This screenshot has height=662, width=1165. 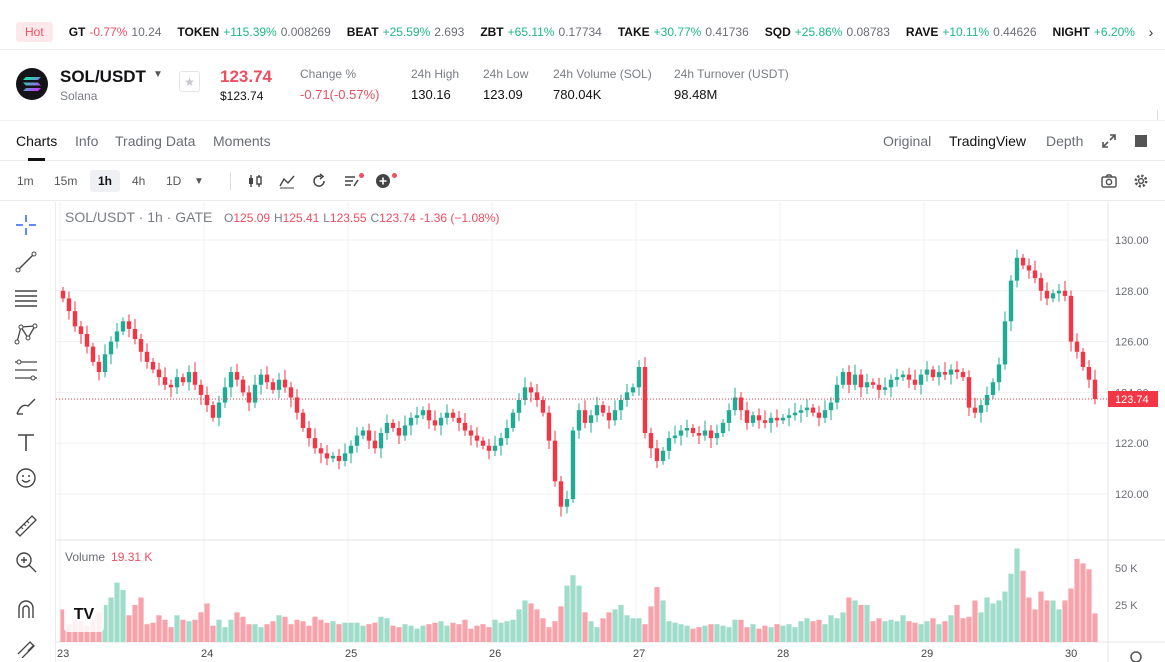 I want to click on tradingview-logo: TV, so click(x=84, y=615).